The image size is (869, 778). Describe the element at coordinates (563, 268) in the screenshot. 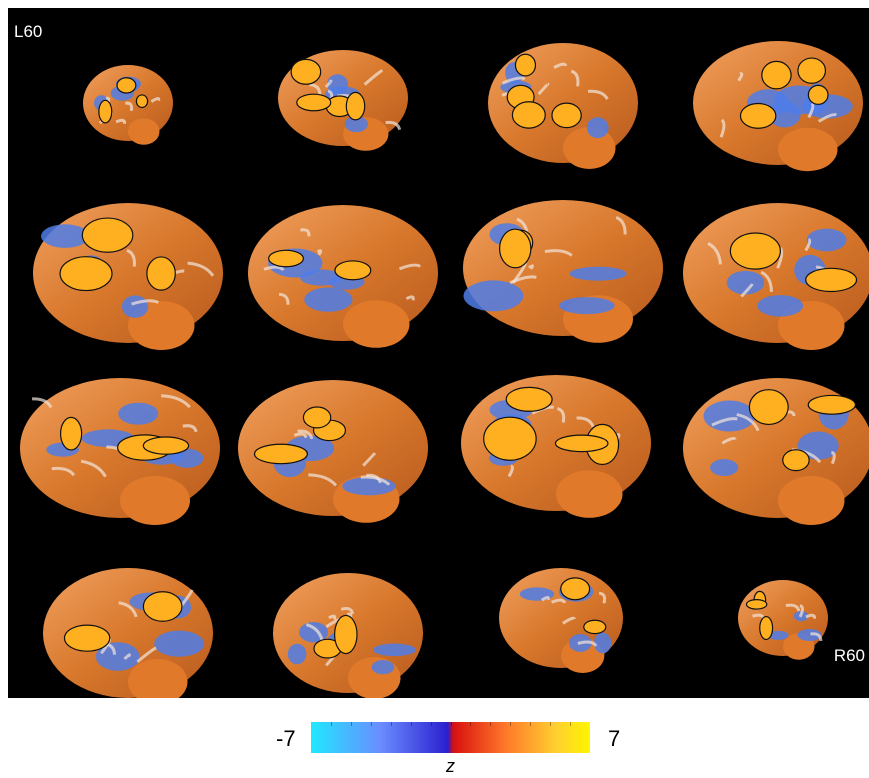

I see `brain-slice-body` at that location.